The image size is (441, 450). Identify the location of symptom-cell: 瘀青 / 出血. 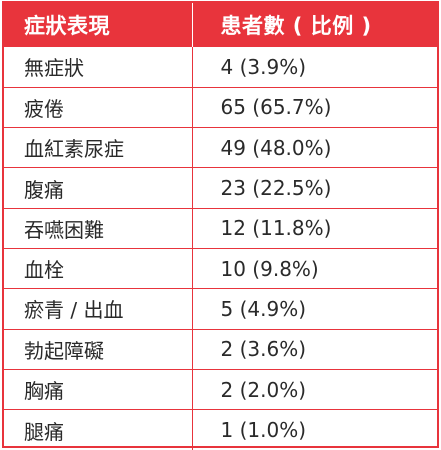
(98, 309).